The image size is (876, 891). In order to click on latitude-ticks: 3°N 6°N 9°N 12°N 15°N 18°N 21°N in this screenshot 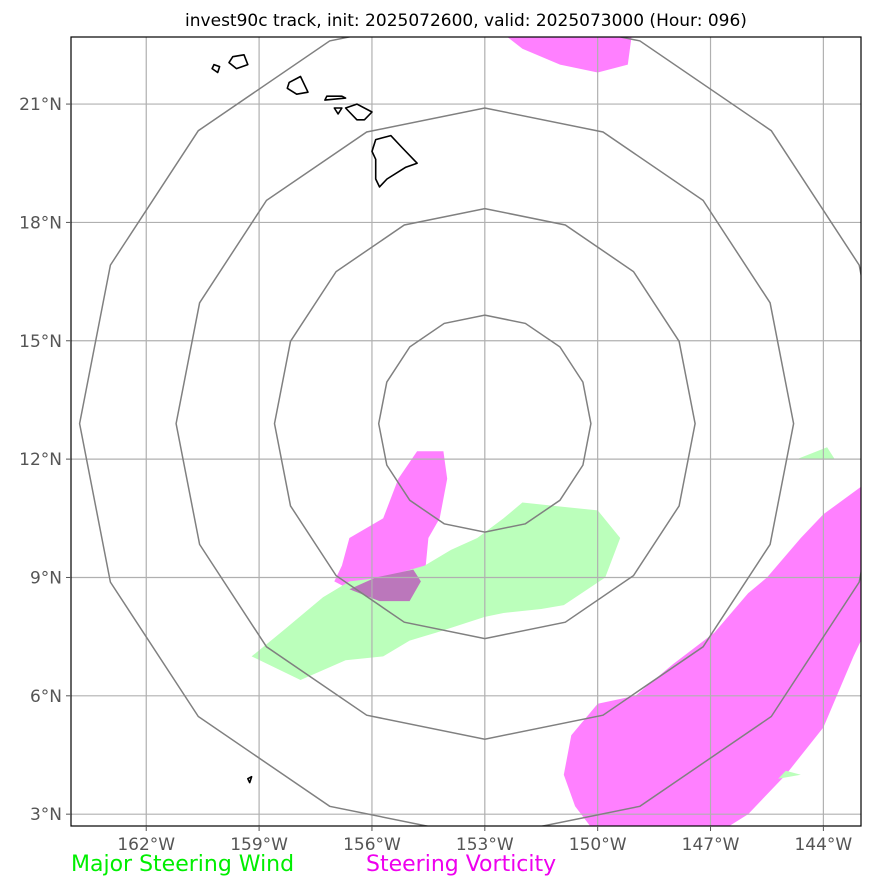, I will do `click(45, 460)`.